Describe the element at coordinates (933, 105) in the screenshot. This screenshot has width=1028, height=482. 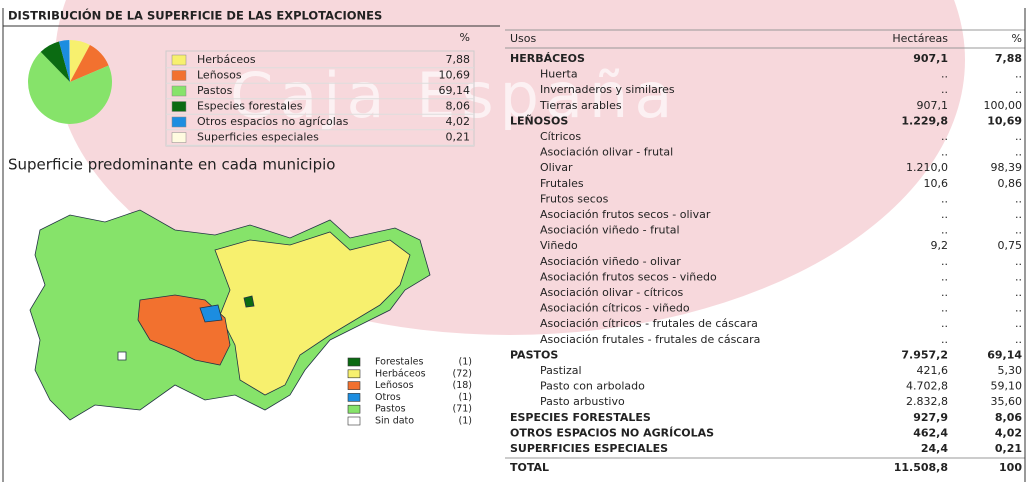
I see `item-hectareas: 907,1` at that location.